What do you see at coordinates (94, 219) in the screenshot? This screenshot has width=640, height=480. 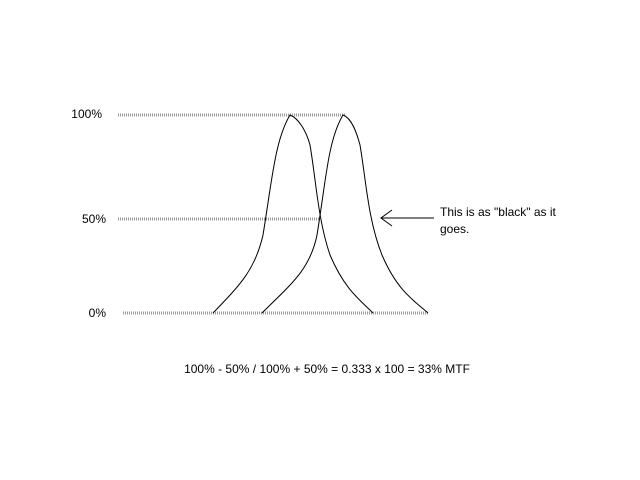 I see `level-label: 50%` at bounding box center [94, 219].